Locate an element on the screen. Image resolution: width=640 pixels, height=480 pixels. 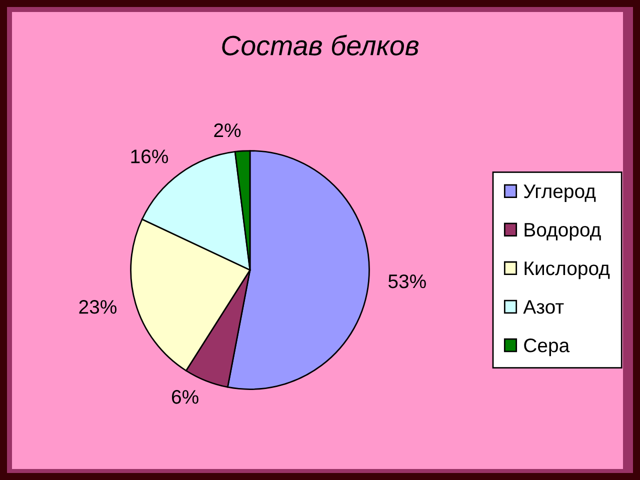
legend-label: Азот is located at coordinates (543, 307).